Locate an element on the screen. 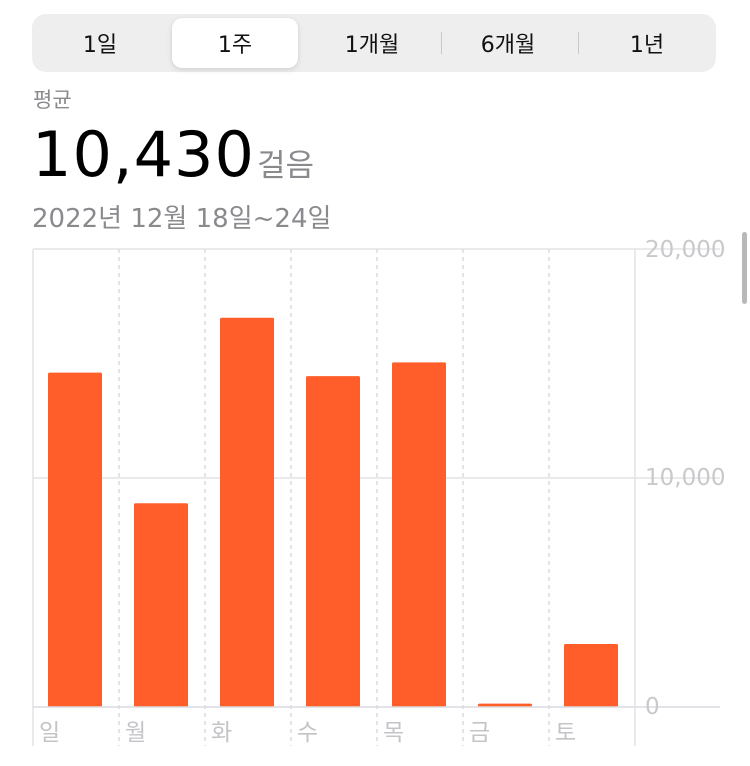 The image size is (750, 766). segment-month: 1개월 is located at coordinates (372, 45).